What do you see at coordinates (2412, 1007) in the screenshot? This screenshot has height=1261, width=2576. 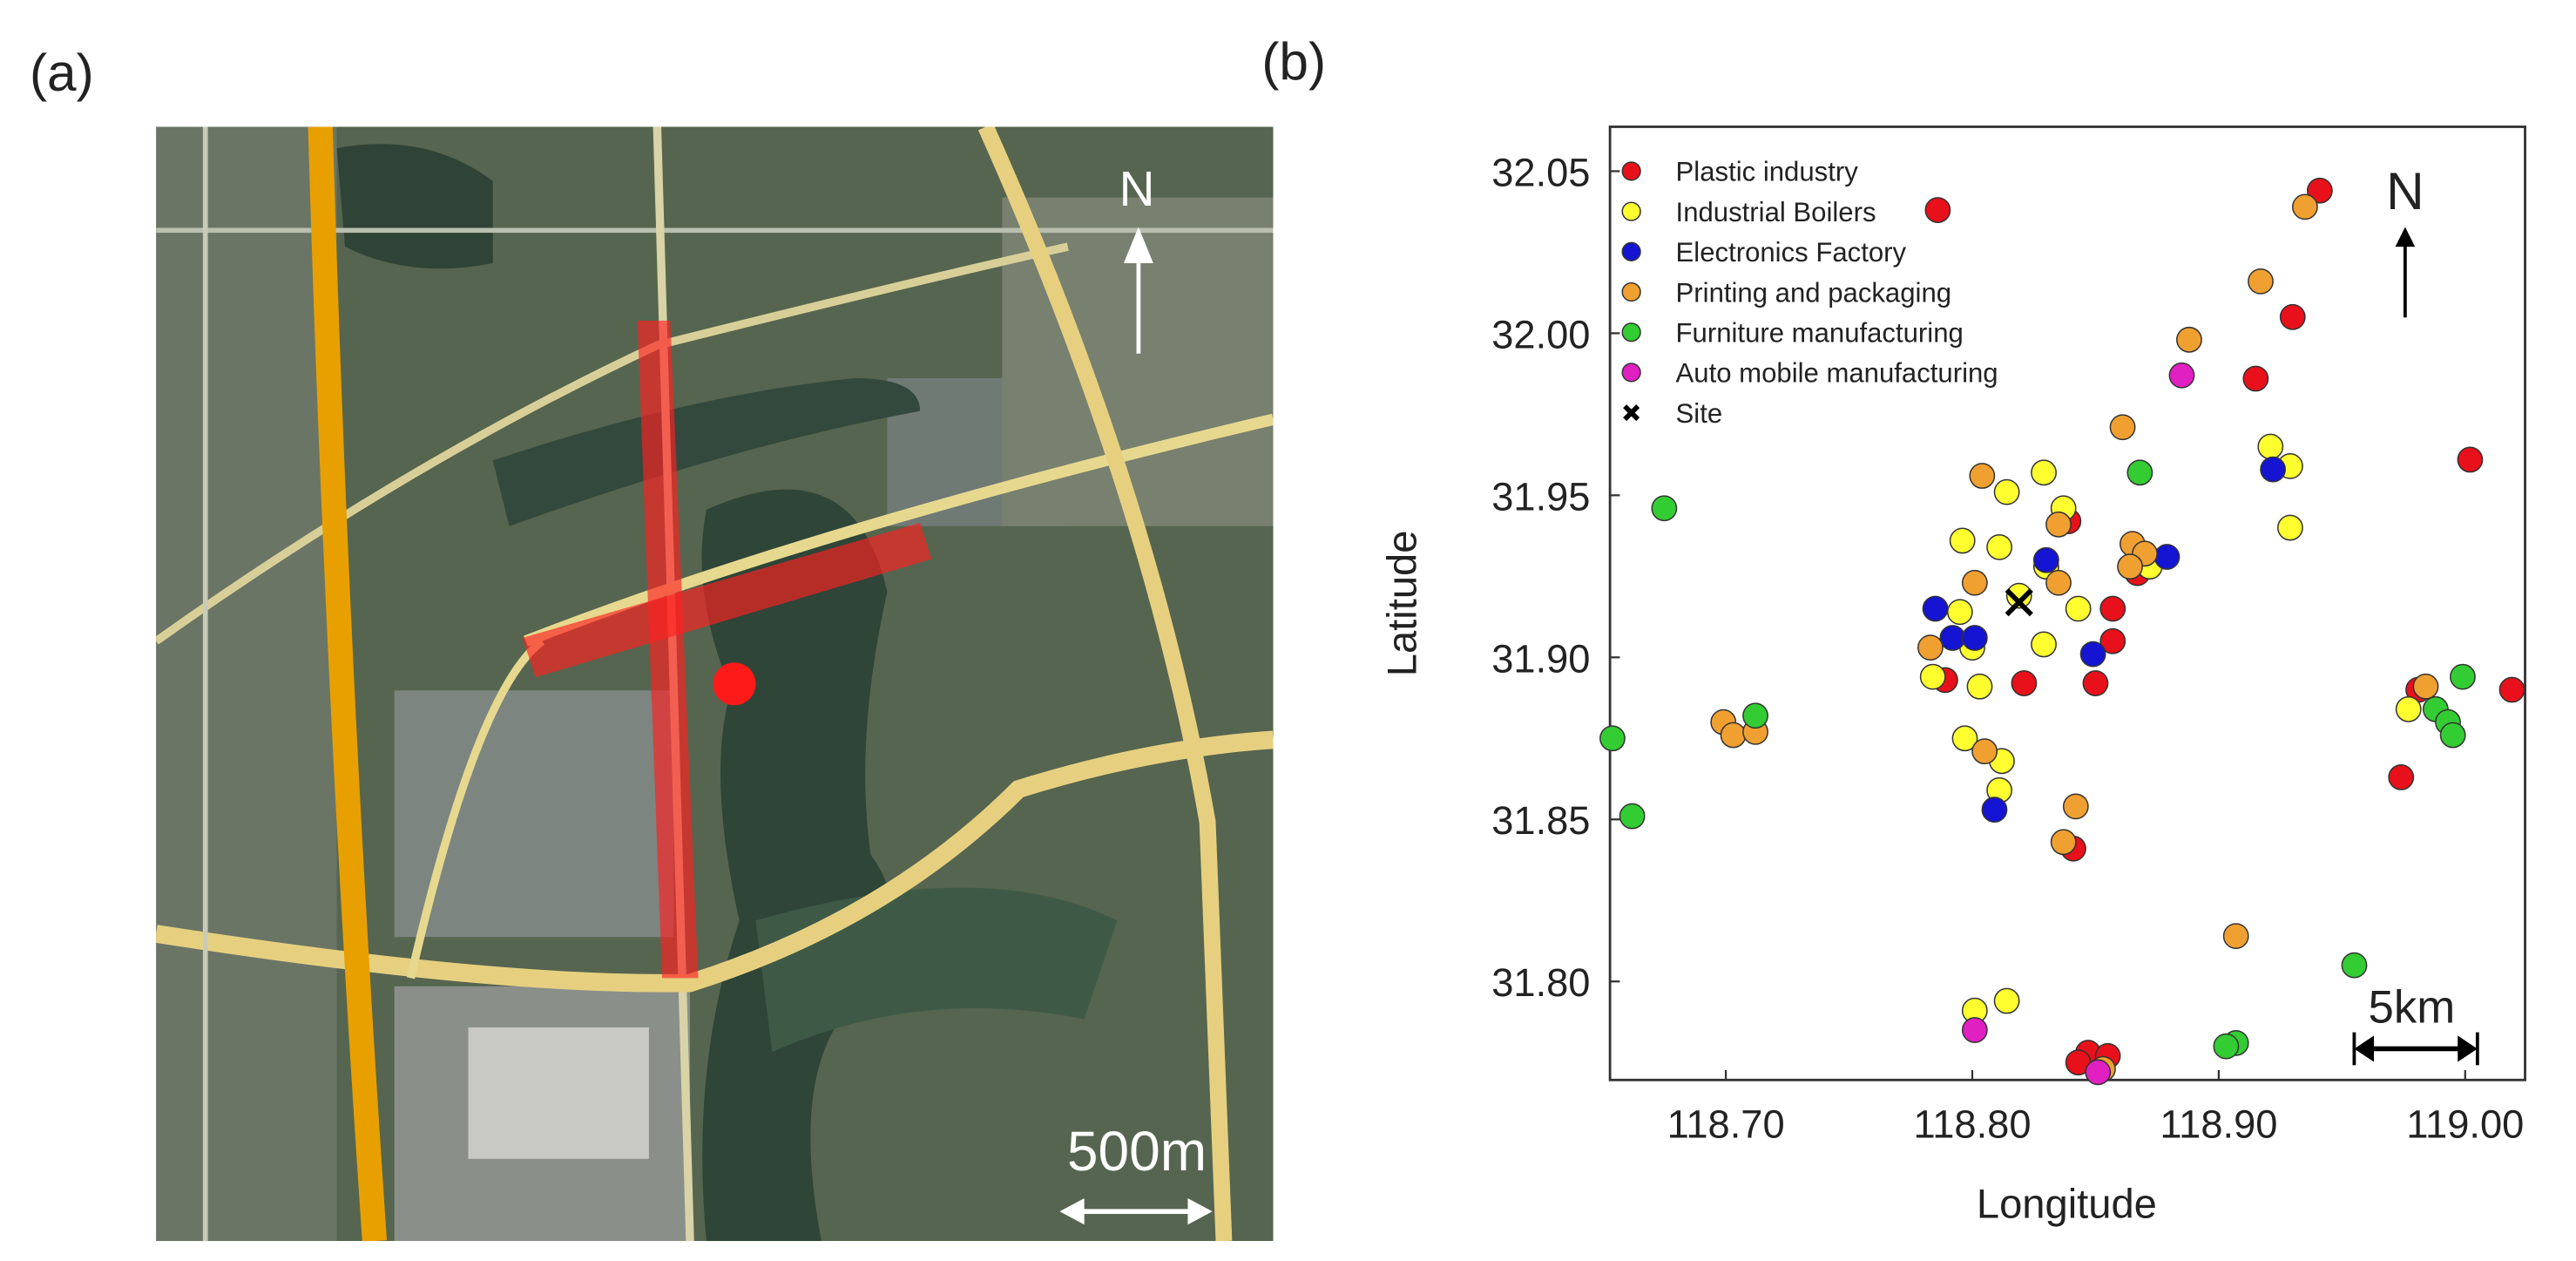 I see `scale-label: 5km` at bounding box center [2412, 1007].